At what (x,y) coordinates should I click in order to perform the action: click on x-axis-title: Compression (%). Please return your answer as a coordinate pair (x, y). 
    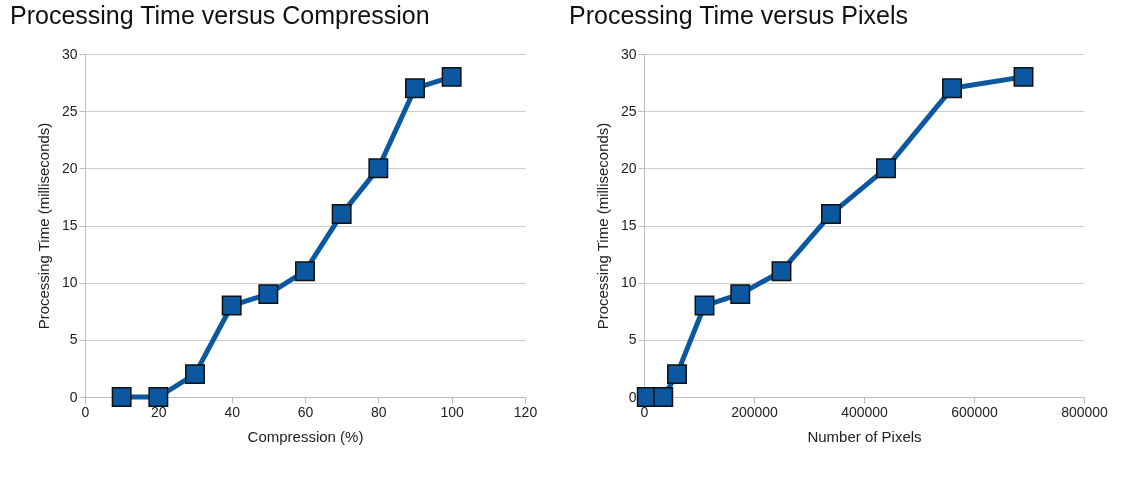
    Looking at the image, I should click on (305, 436).